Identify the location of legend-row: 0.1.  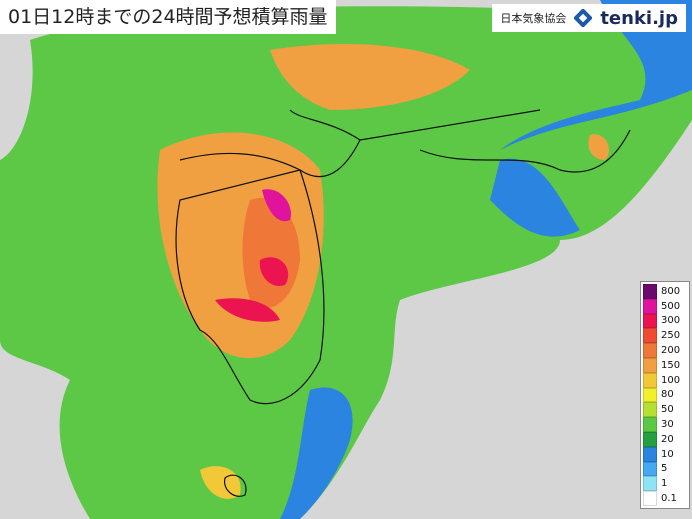
(665, 498).